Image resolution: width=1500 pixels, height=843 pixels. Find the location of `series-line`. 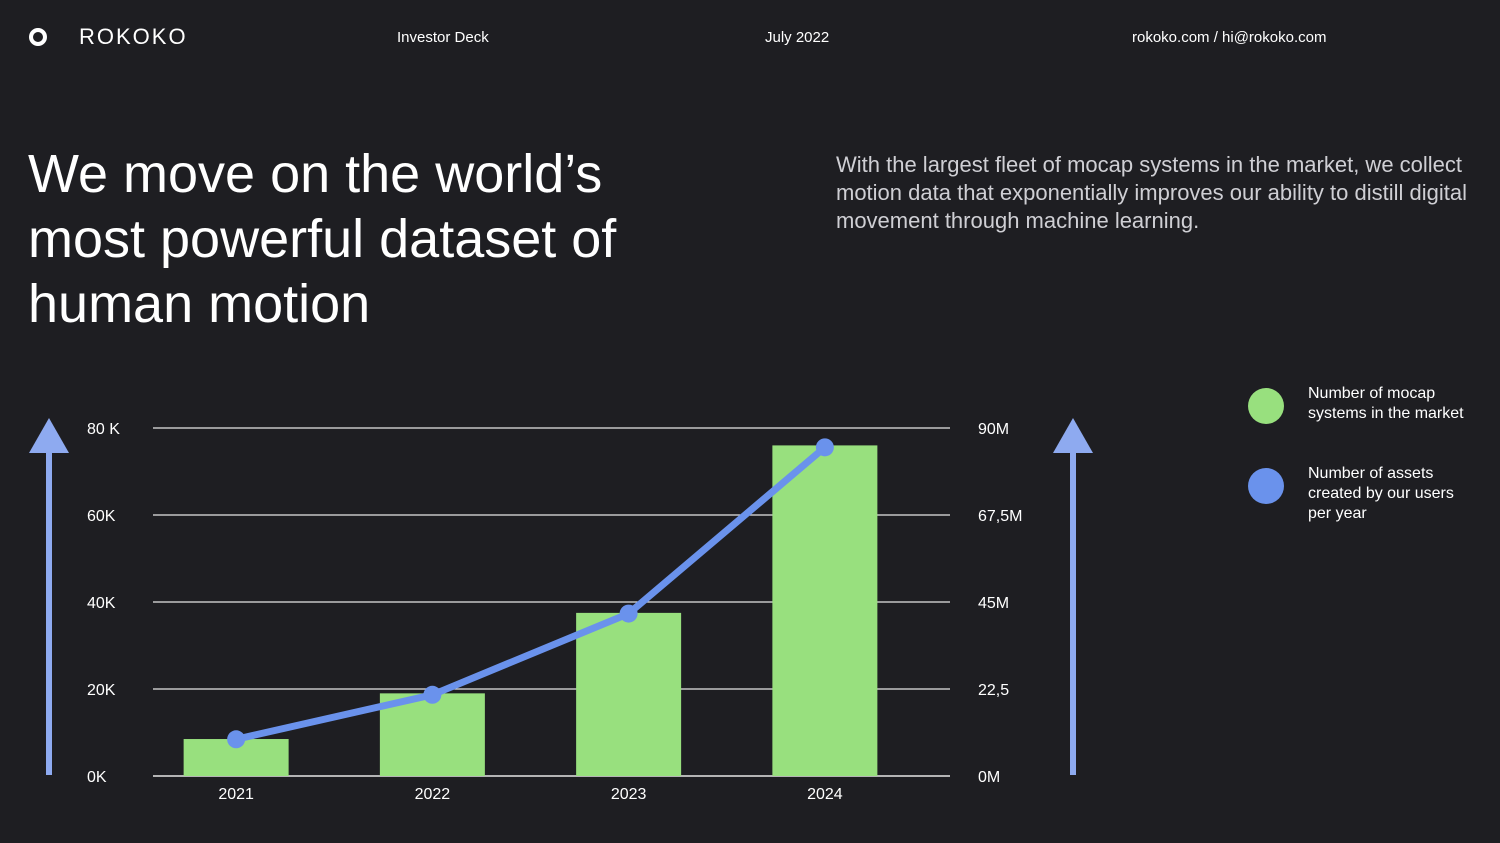

series-line is located at coordinates (530, 593).